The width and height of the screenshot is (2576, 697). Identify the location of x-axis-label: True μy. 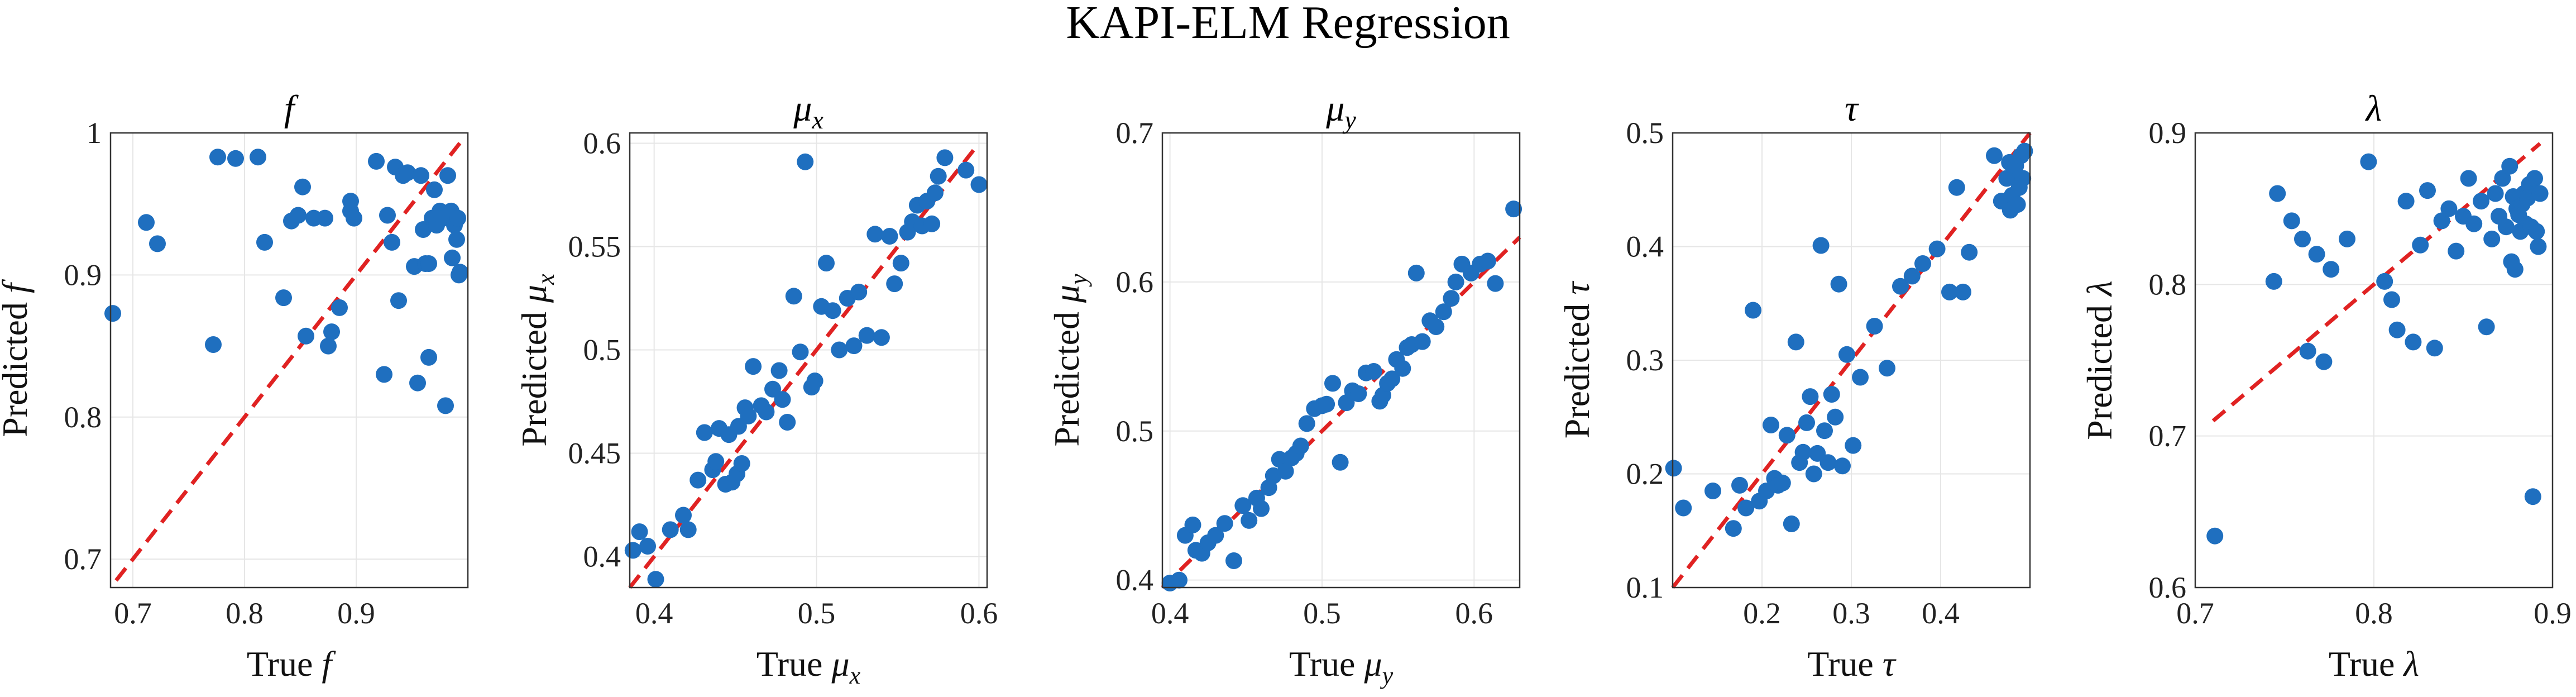
(1341, 667).